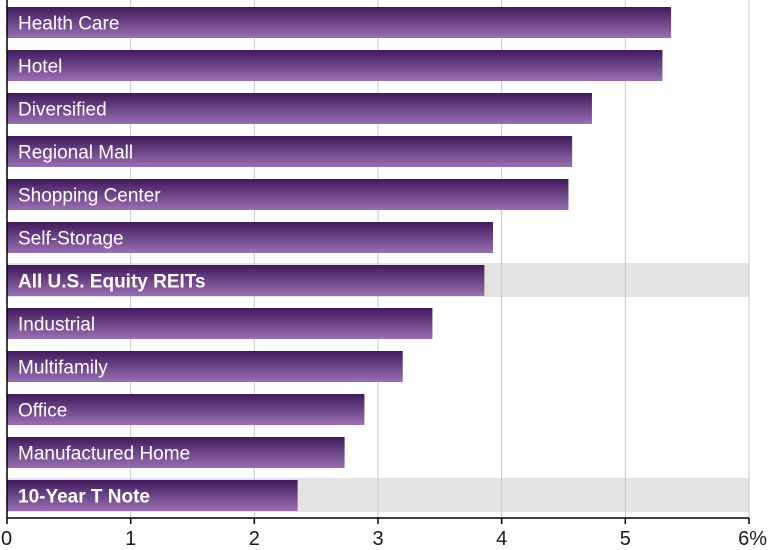 The height and width of the screenshot is (550, 769). What do you see at coordinates (104, 454) in the screenshot?
I see `bar-label: Manufactured Home` at bounding box center [104, 454].